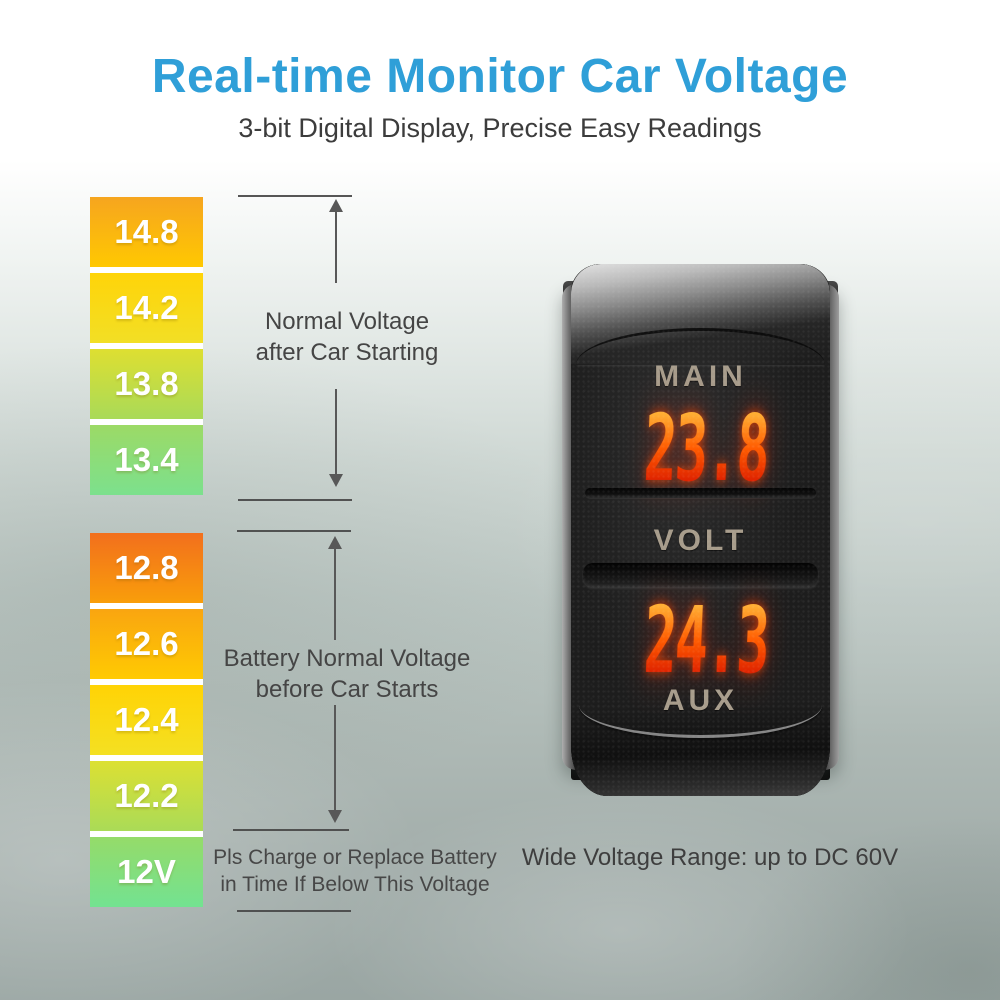 The height and width of the screenshot is (1000, 1000). What do you see at coordinates (700, 540) in the screenshot?
I see `volt-label: VOLT` at bounding box center [700, 540].